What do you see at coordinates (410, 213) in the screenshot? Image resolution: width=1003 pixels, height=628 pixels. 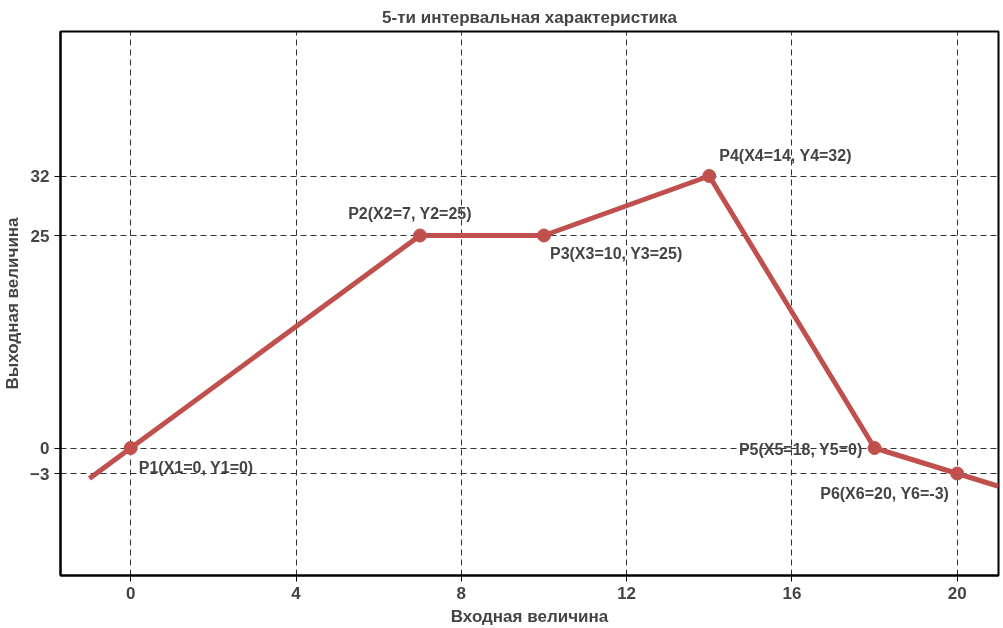 I see `annotation: P2(X2=7, Y2=25)` at bounding box center [410, 213].